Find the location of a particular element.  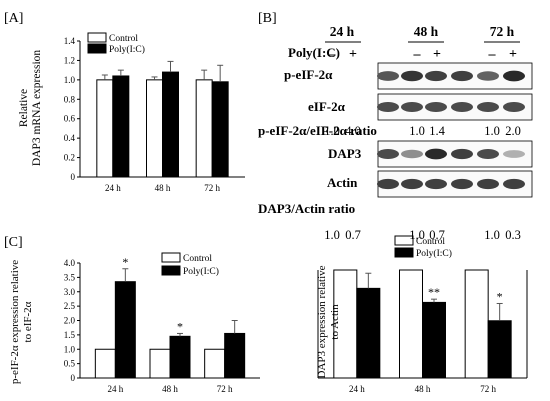

wb-sign-3: + is located at coordinates (437, 54).